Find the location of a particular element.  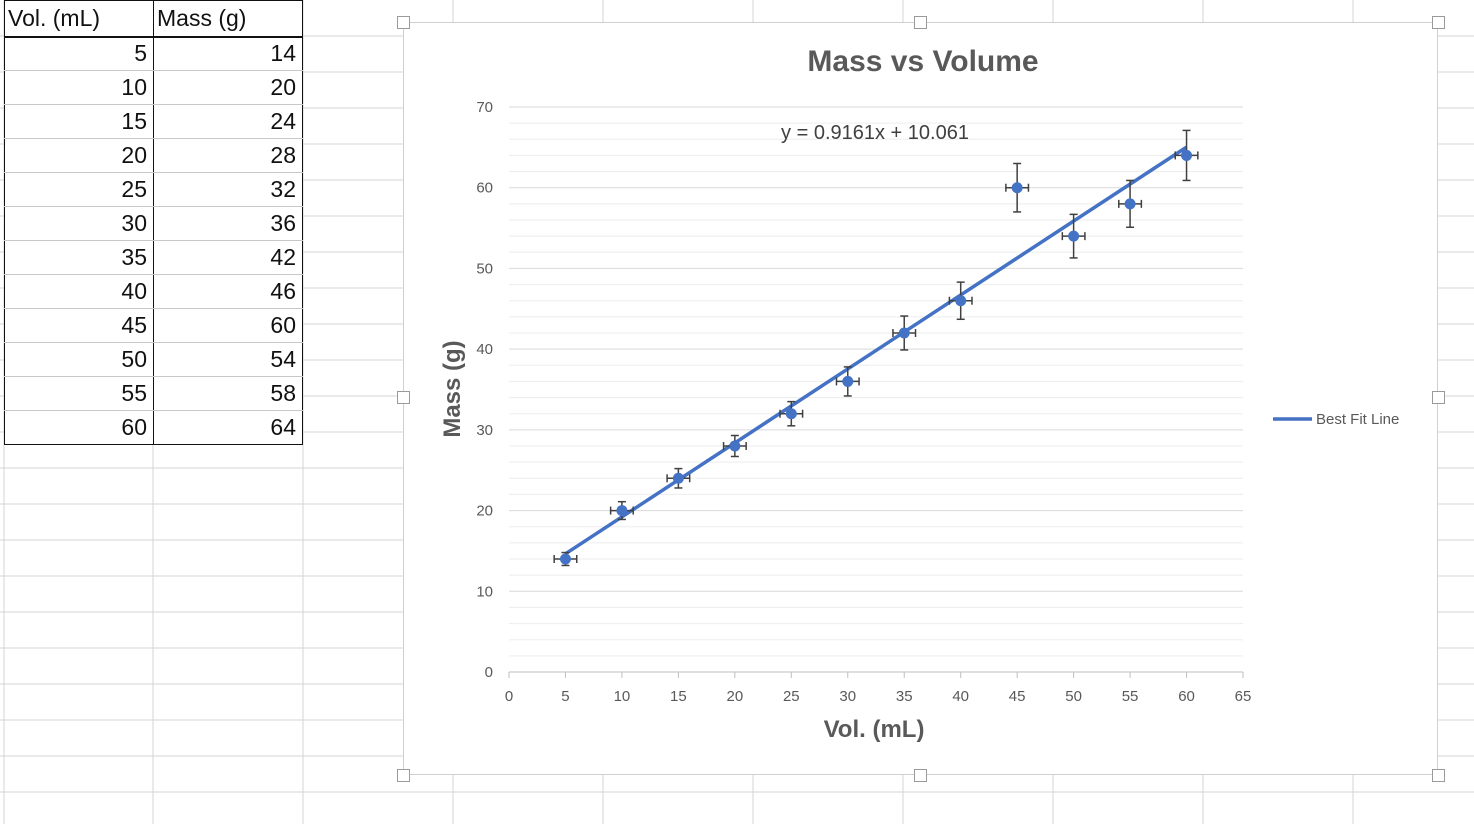

x-tick-label: 5 is located at coordinates (565, 696).